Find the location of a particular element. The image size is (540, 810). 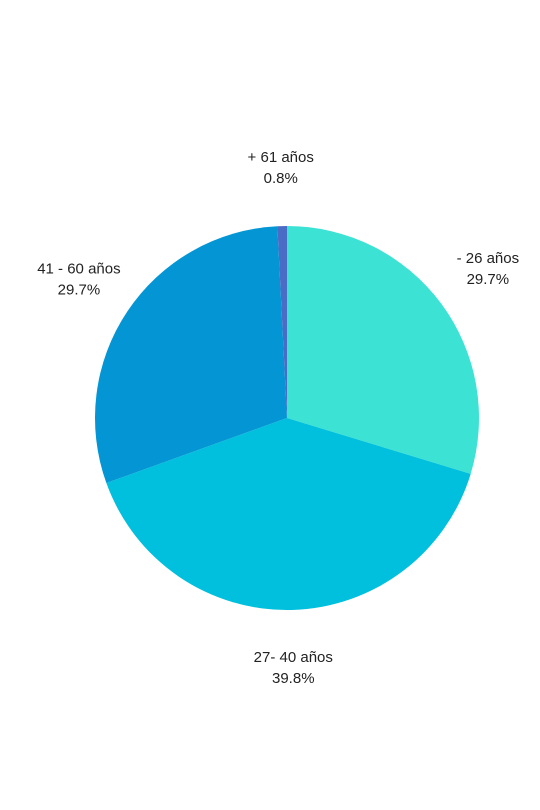

slice-label: 41 - 60 años is located at coordinates (78, 268).